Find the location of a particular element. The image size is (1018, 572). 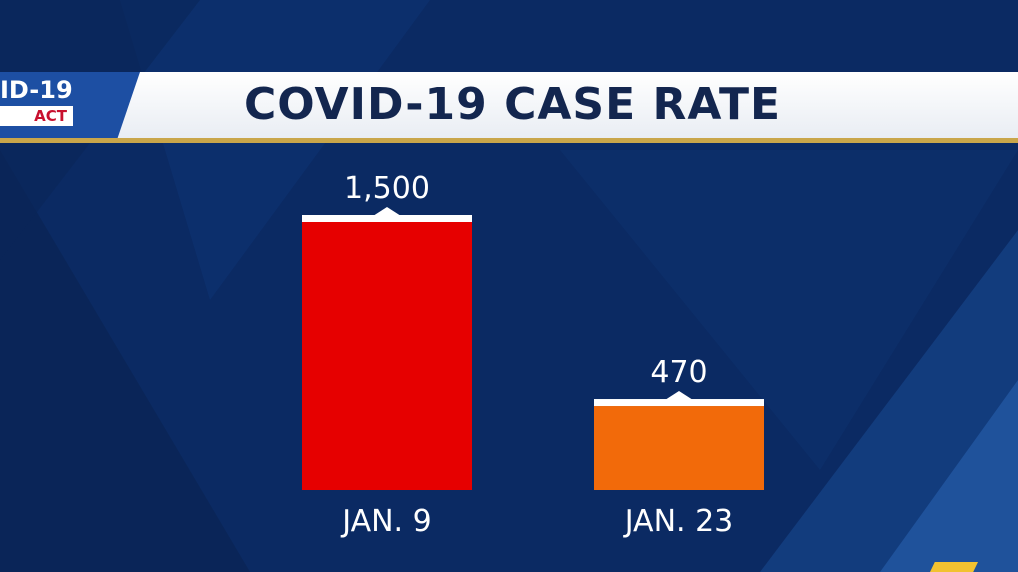

segment-tag-top-text: ID-19 is located at coordinates (36, 90).